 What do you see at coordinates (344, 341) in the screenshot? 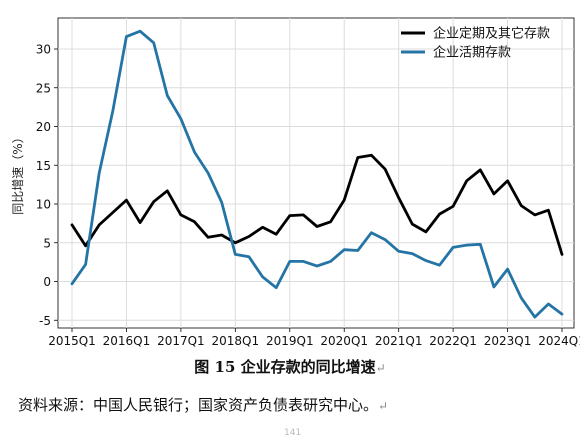
I see `x-tick-label: 2020Q1` at bounding box center [344, 341].